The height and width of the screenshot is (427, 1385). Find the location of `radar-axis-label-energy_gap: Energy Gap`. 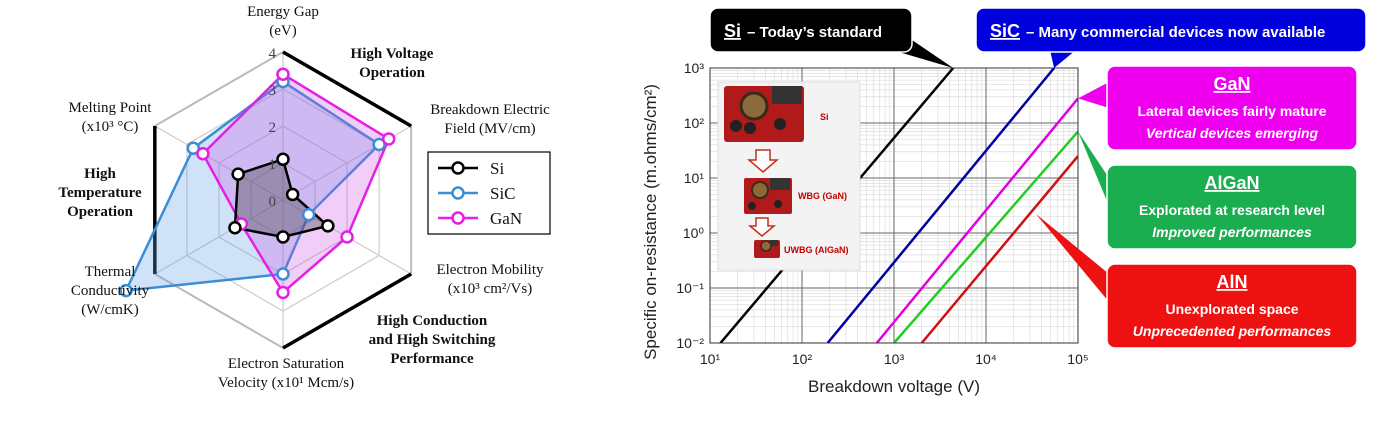

radar-axis-label-energy_gap: Energy Gap is located at coordinates (283, 12).